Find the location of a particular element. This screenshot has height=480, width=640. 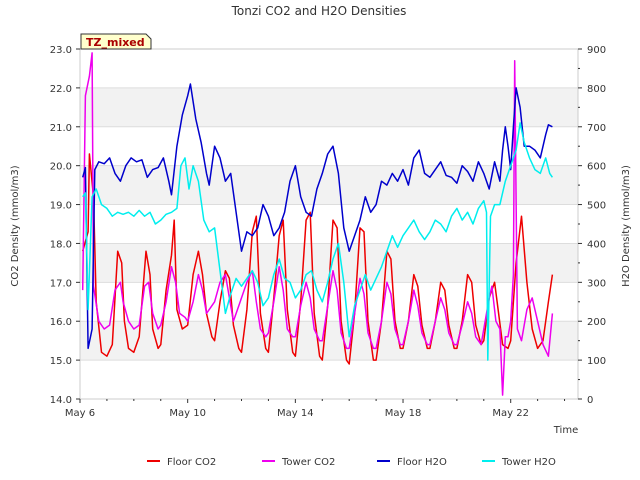

legend-label: Floor CO2 is located at coordinates (191, 462).